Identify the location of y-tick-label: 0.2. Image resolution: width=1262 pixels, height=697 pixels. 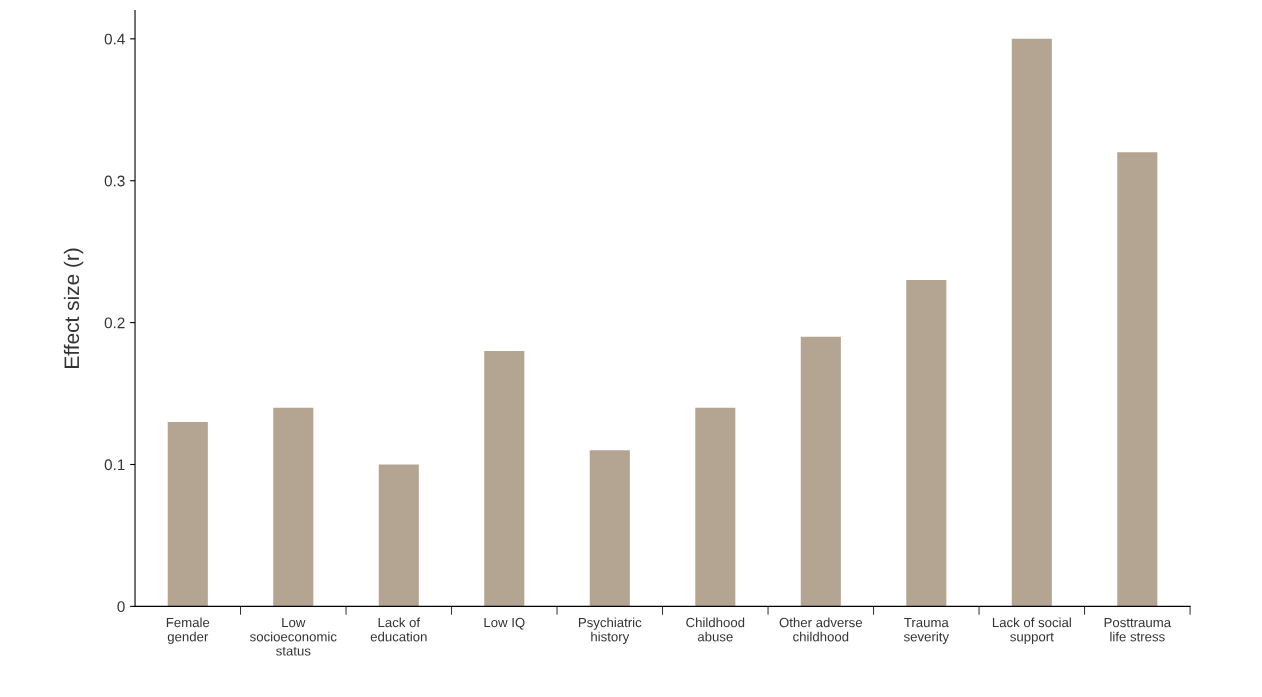
(114, 323).